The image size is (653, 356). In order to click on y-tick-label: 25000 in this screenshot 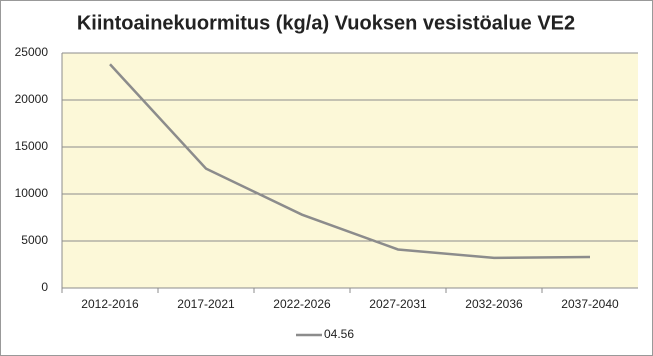, I will do `click(32, 52)`.